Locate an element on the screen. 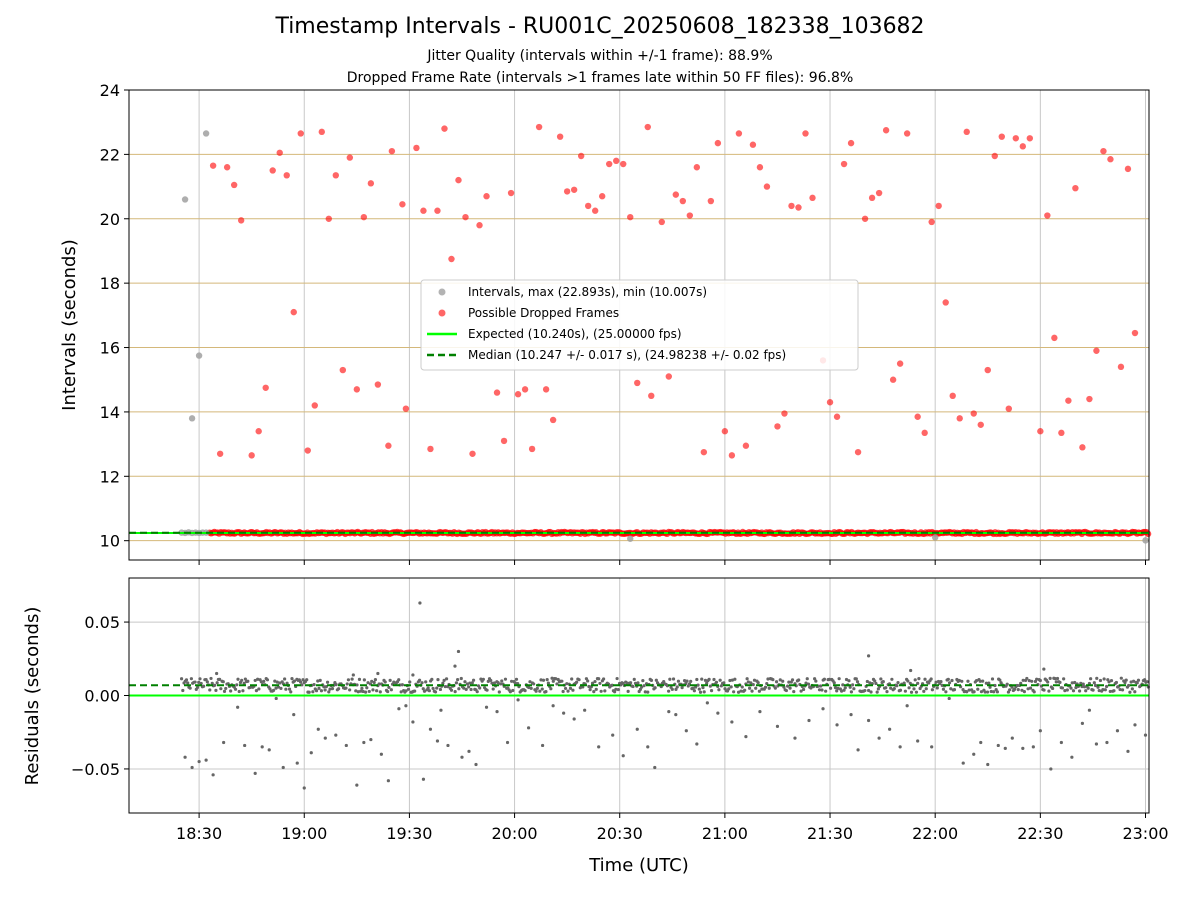 The height and width of the screenshot is (900, 1200). intervals-y-tick-label: 10 is located at coordinates (110, 541).